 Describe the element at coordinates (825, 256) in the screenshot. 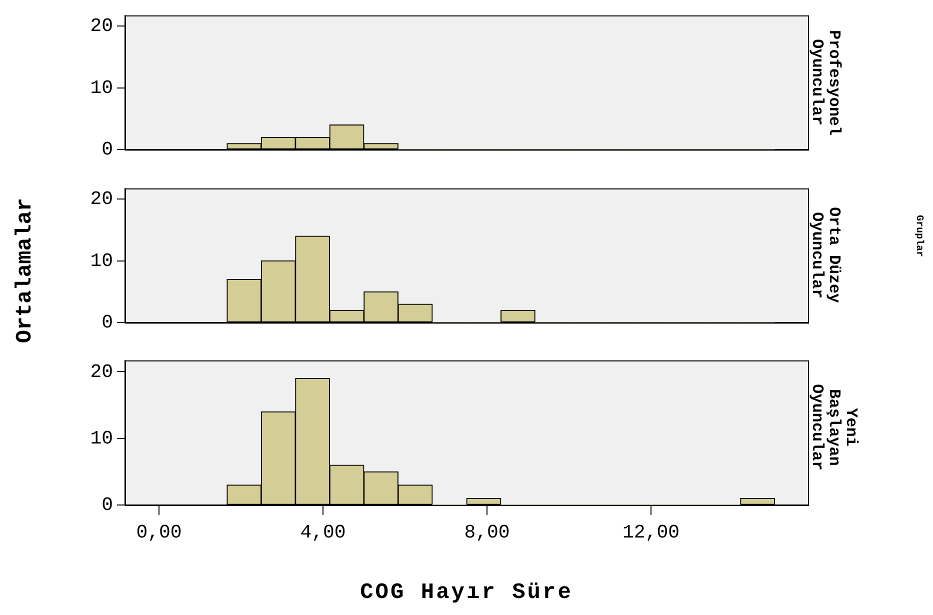

I see `text: Orta Düzey Oyuncular` at that location.